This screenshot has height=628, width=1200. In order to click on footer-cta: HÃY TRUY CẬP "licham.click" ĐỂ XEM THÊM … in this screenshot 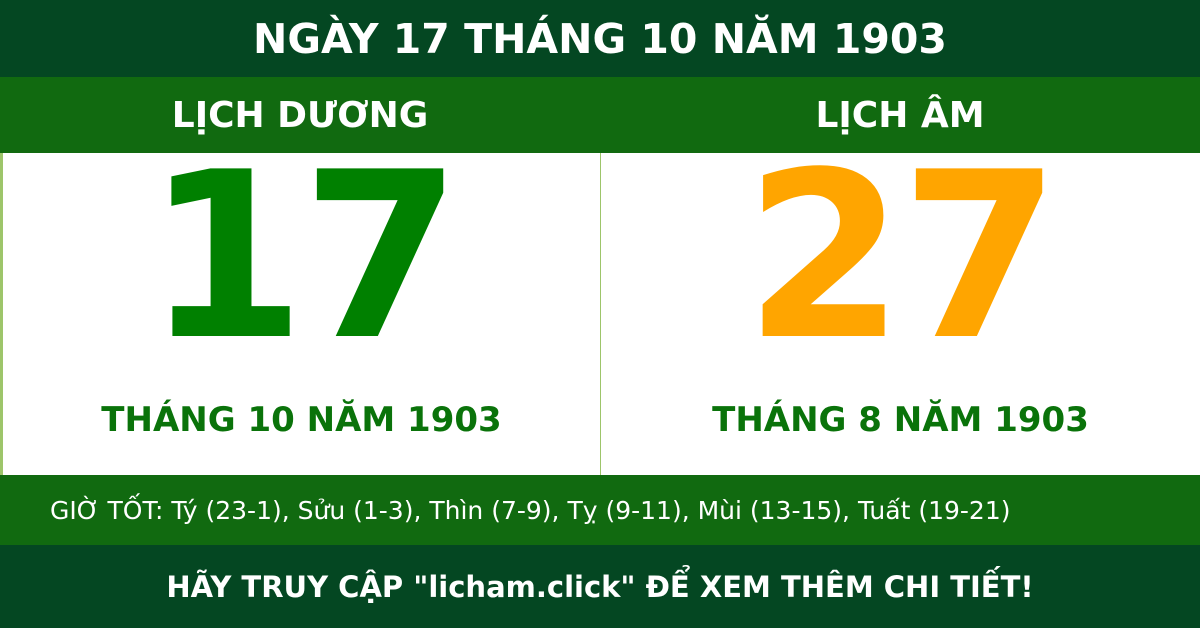, I will do `click(600, 586)`.